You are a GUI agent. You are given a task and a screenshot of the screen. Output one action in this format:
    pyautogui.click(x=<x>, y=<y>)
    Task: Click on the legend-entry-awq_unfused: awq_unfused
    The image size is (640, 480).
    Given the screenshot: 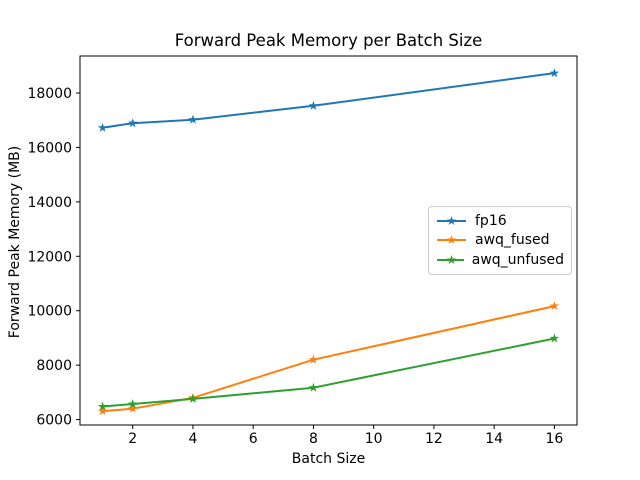 What is the action you would take?
    pyautogui.click(x=500, y=260)
    